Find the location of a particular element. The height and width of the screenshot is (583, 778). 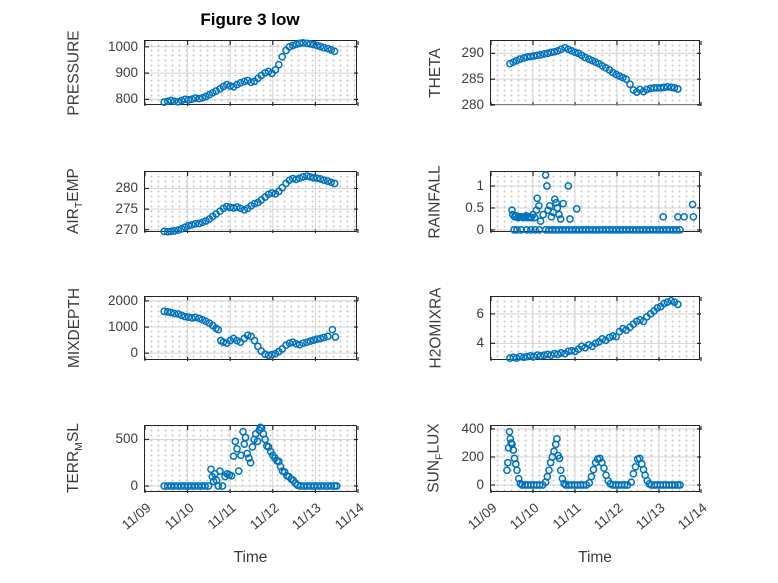

y-tick-label: 270 is located at coordinates (126, 229).